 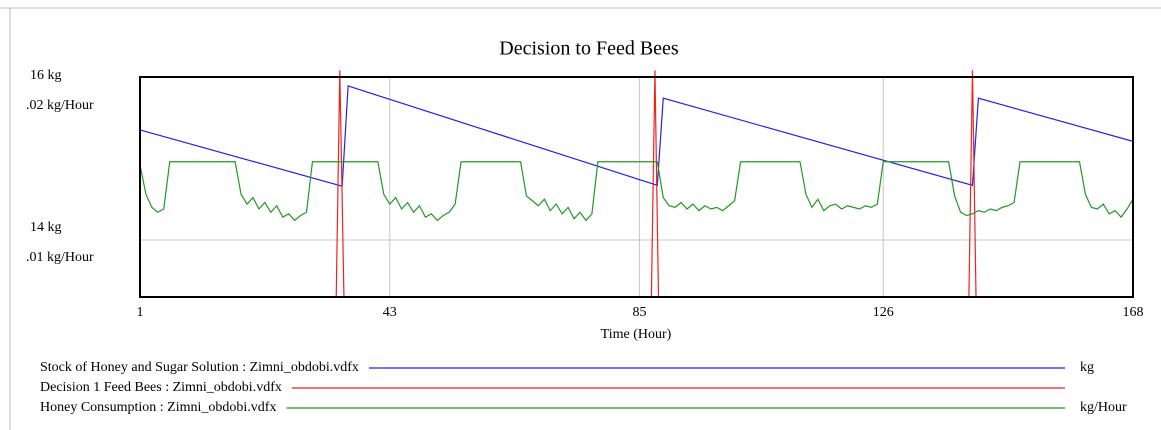 What do you see at coordinates (46, 75) in the screenshot?
I see `y-tick-label: 16 kg` at bounding box center [46, 75].